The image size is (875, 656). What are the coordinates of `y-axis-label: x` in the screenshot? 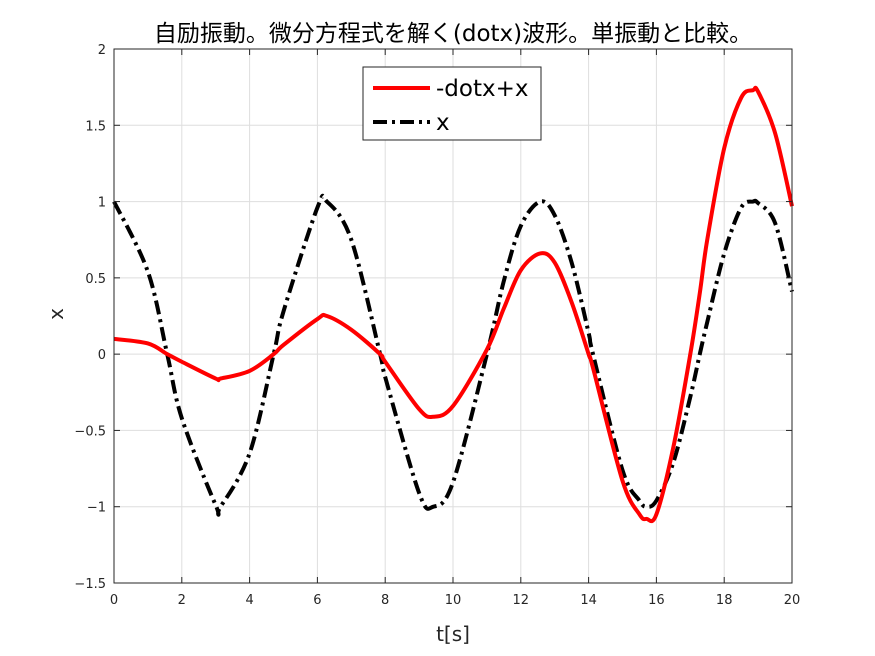 It's located at (56, 314).